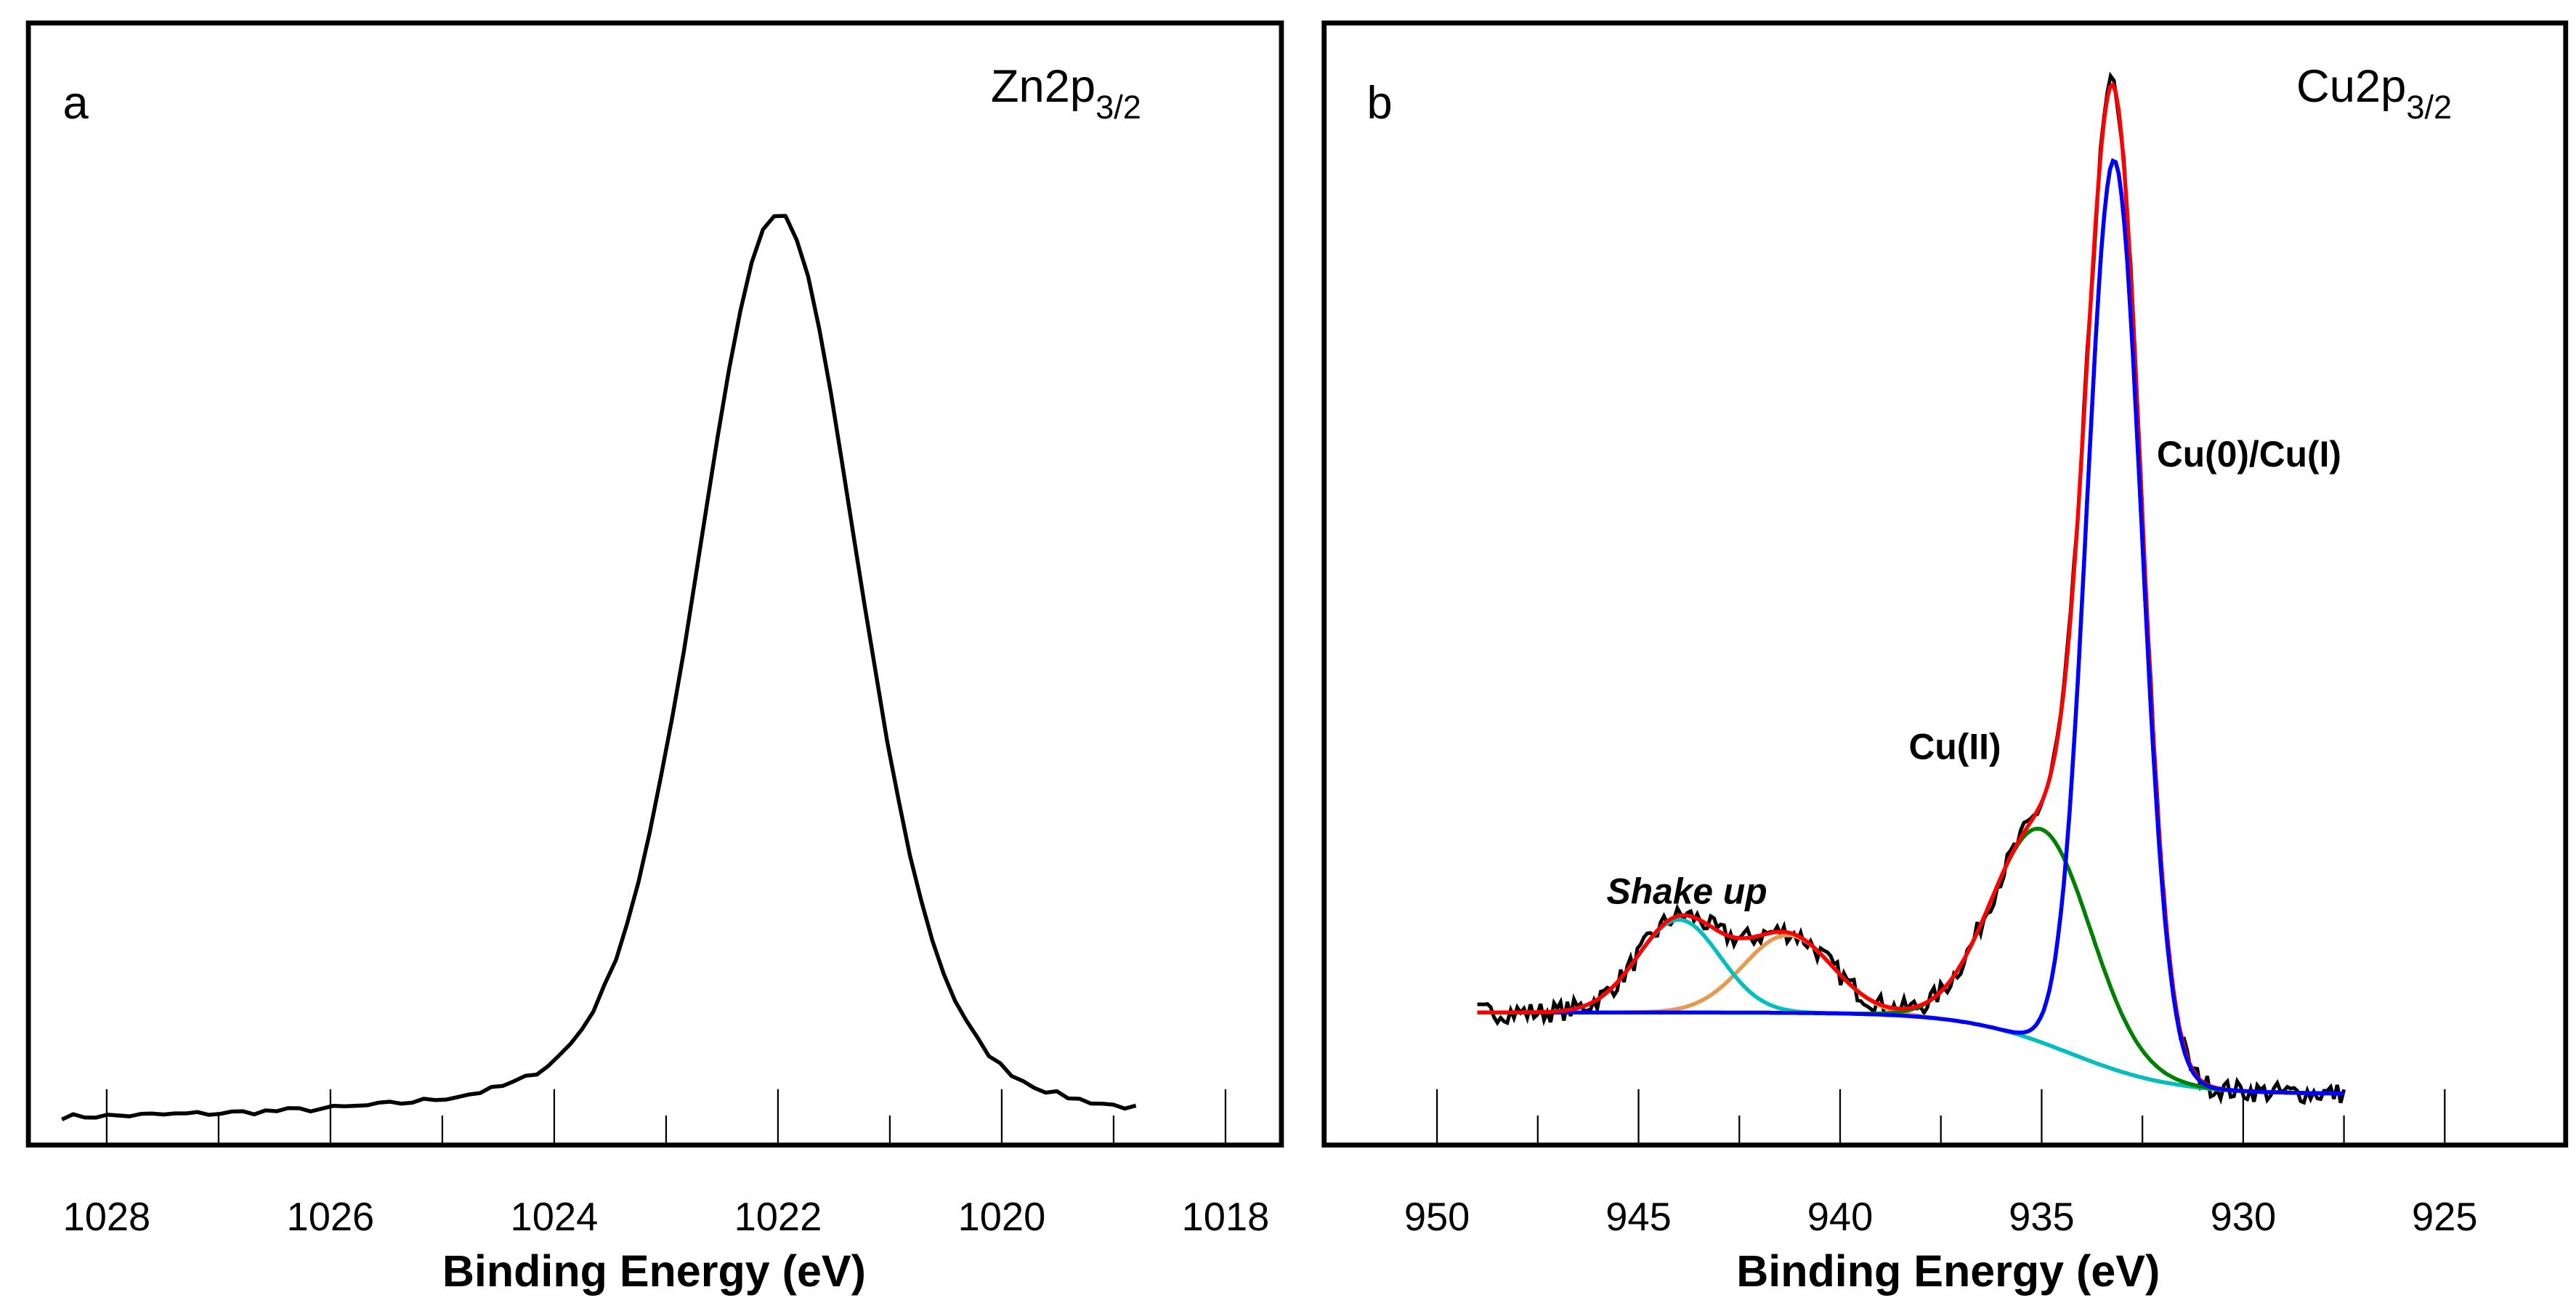  What do you see at coordinates (1638, 1217) in the screenshot?
I see `x-tick-label: 945` at bounding box center [1638, 1217].